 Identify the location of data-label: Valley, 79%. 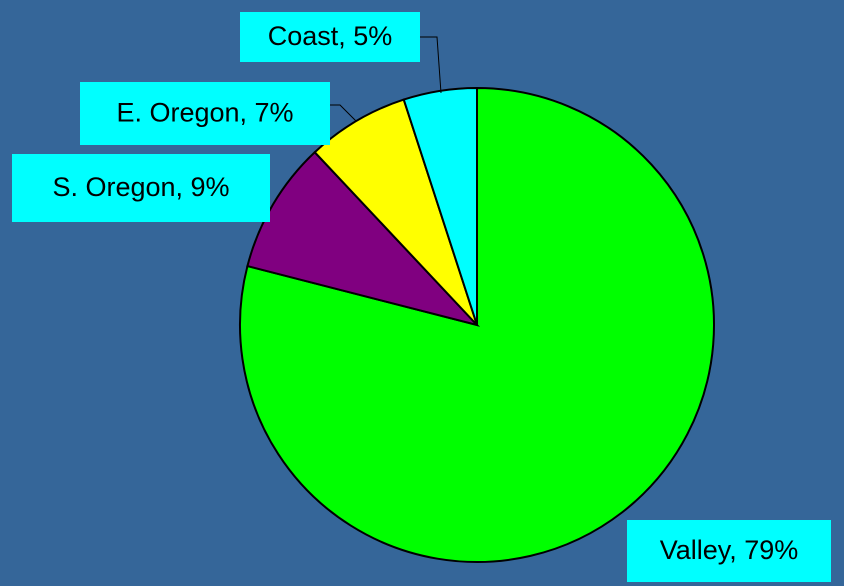
(729, 550).